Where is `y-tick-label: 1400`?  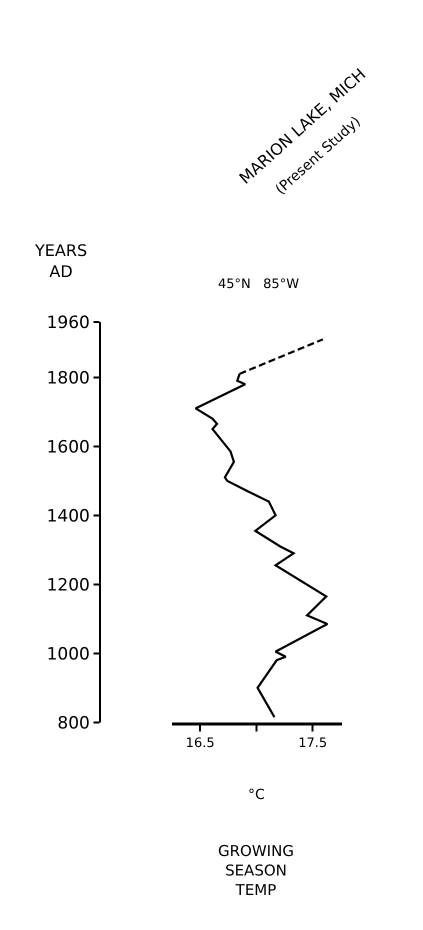 y-tick-label: 1400 is located at coordinates (68, 516).